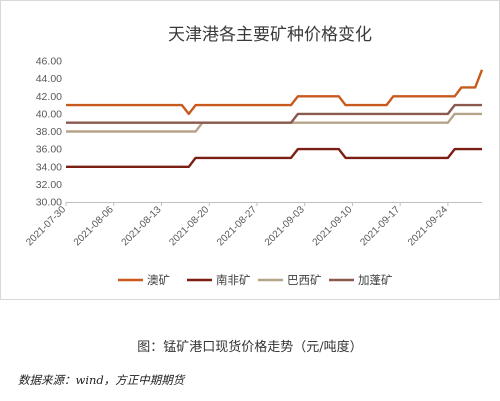  What do you see at coordinates (233, 280) in the screenshot?
I see `legend-label: 南非矿` at bounding box center [233, 280].